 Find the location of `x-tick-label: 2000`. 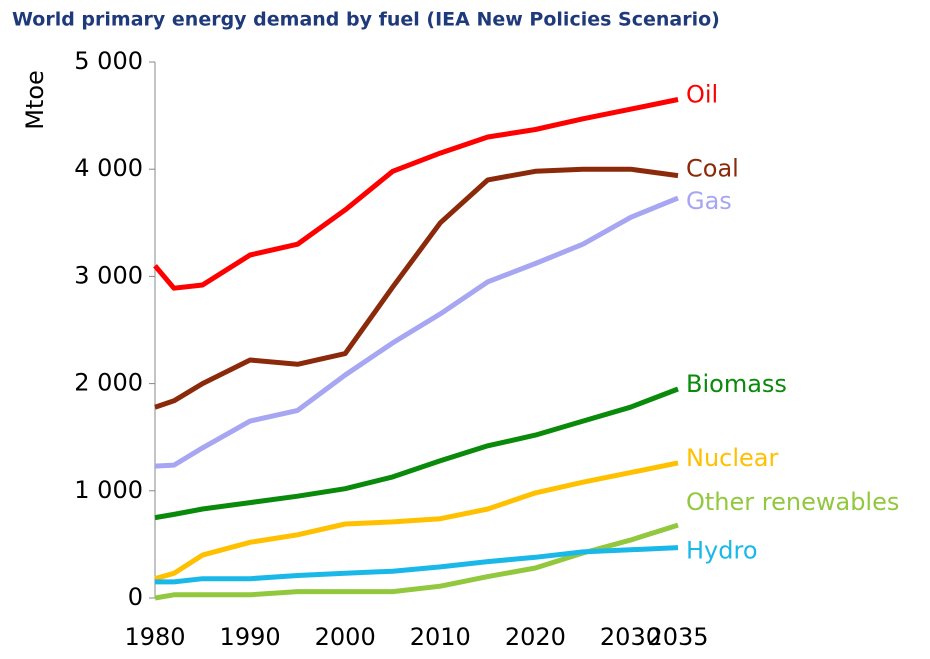

x-tick-label: 2000 is located at coordinates (345, 637).